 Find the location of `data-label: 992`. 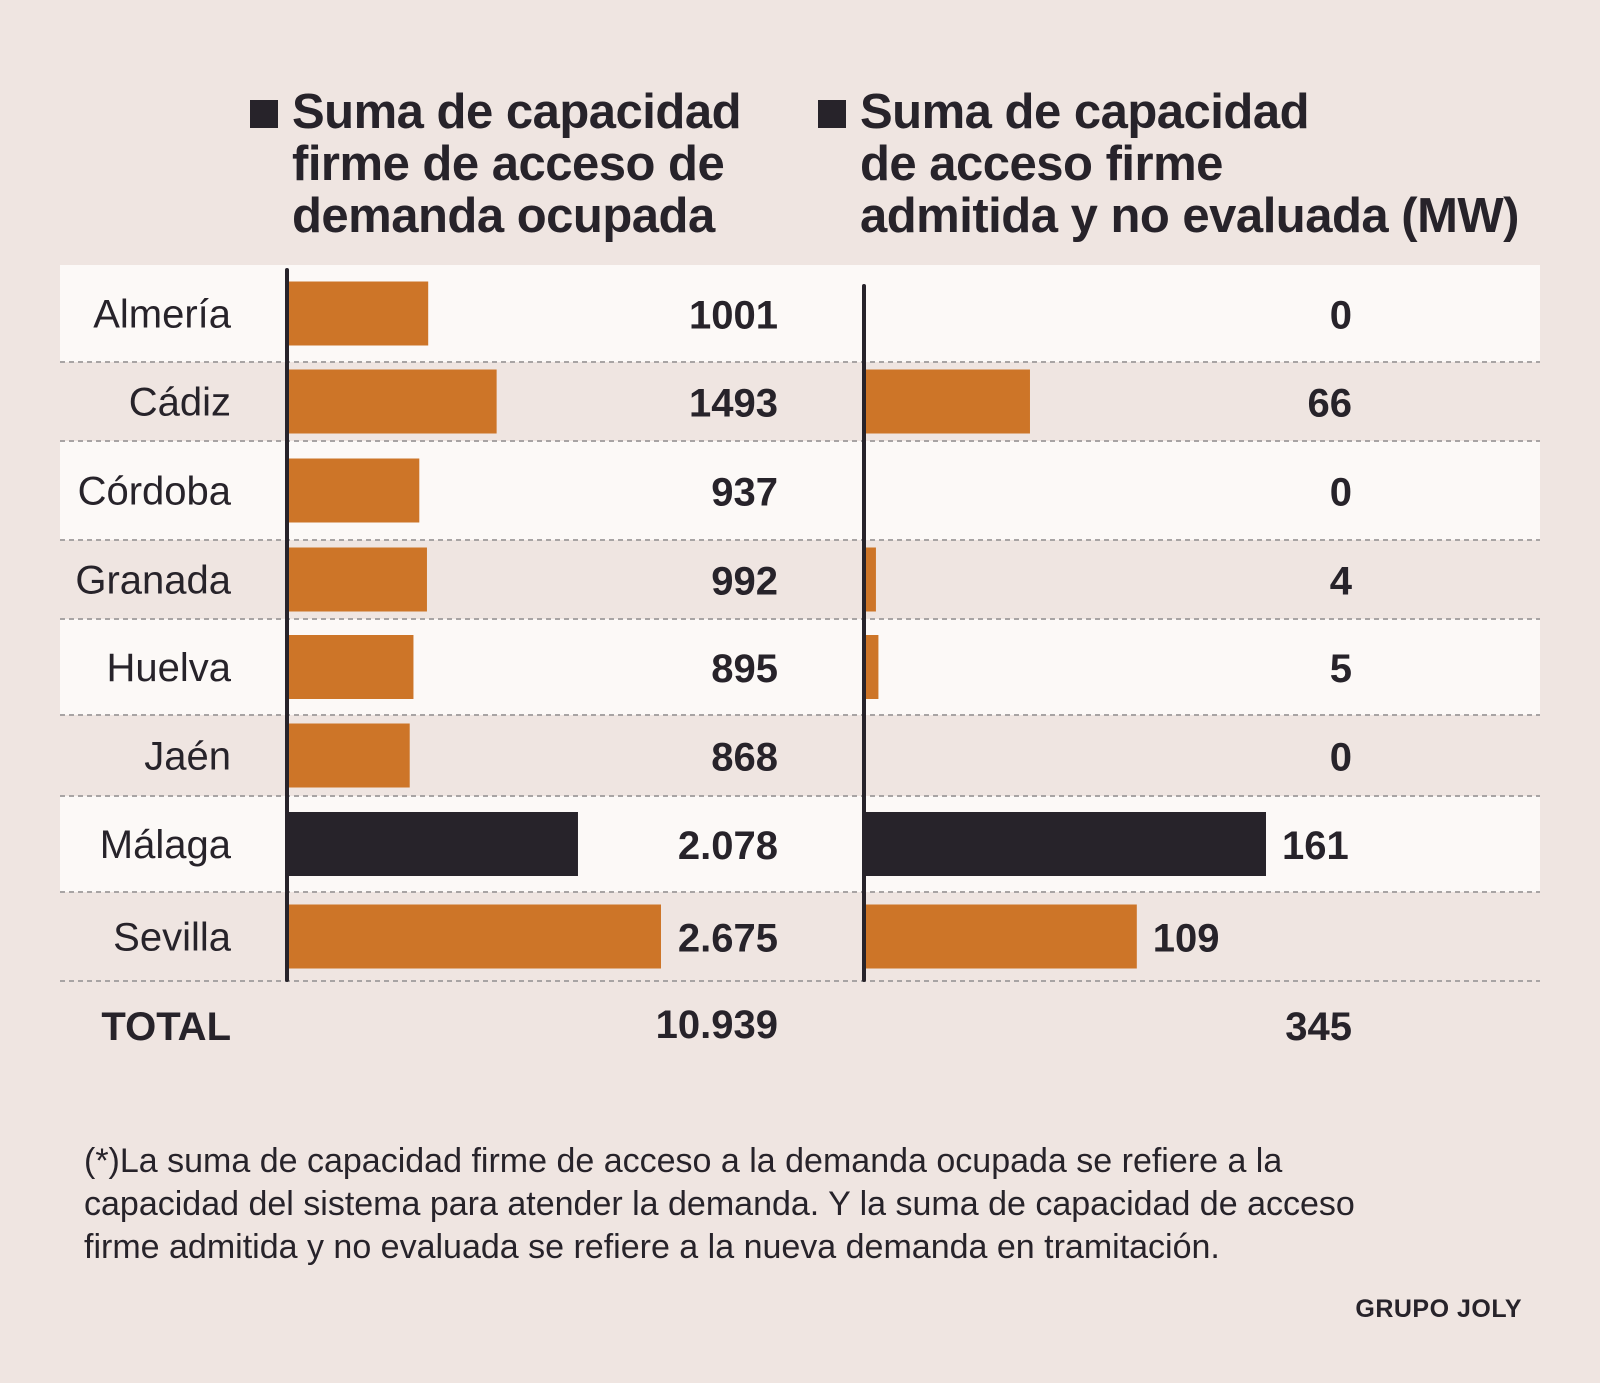

data-label: 992 is located at coordinates (744, 582).